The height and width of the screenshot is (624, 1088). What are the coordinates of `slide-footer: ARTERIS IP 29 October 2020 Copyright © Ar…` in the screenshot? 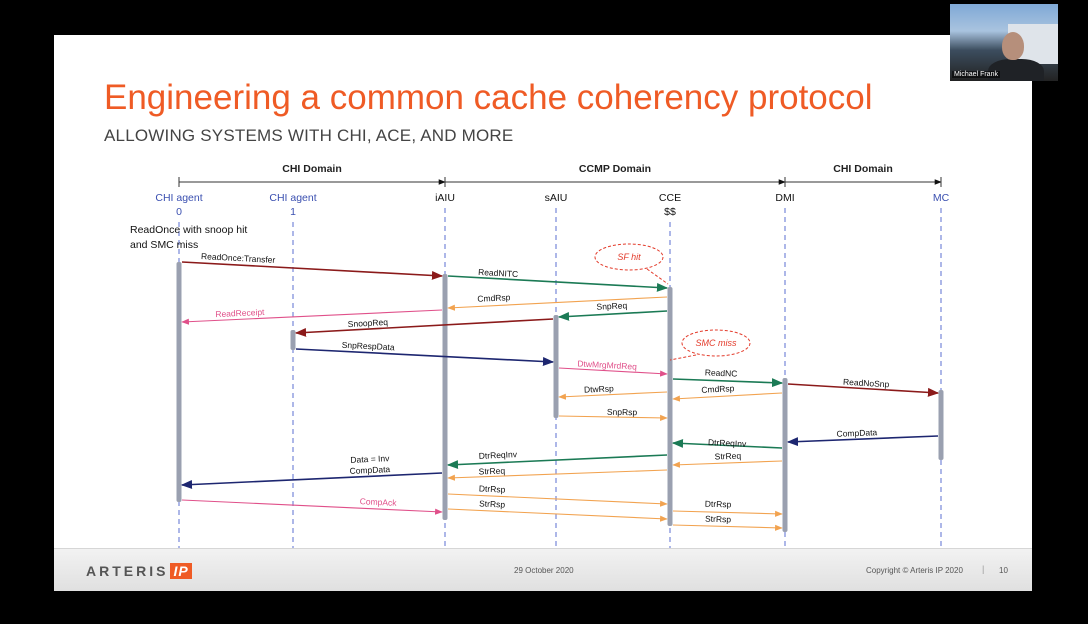 It's located at (543, 569).